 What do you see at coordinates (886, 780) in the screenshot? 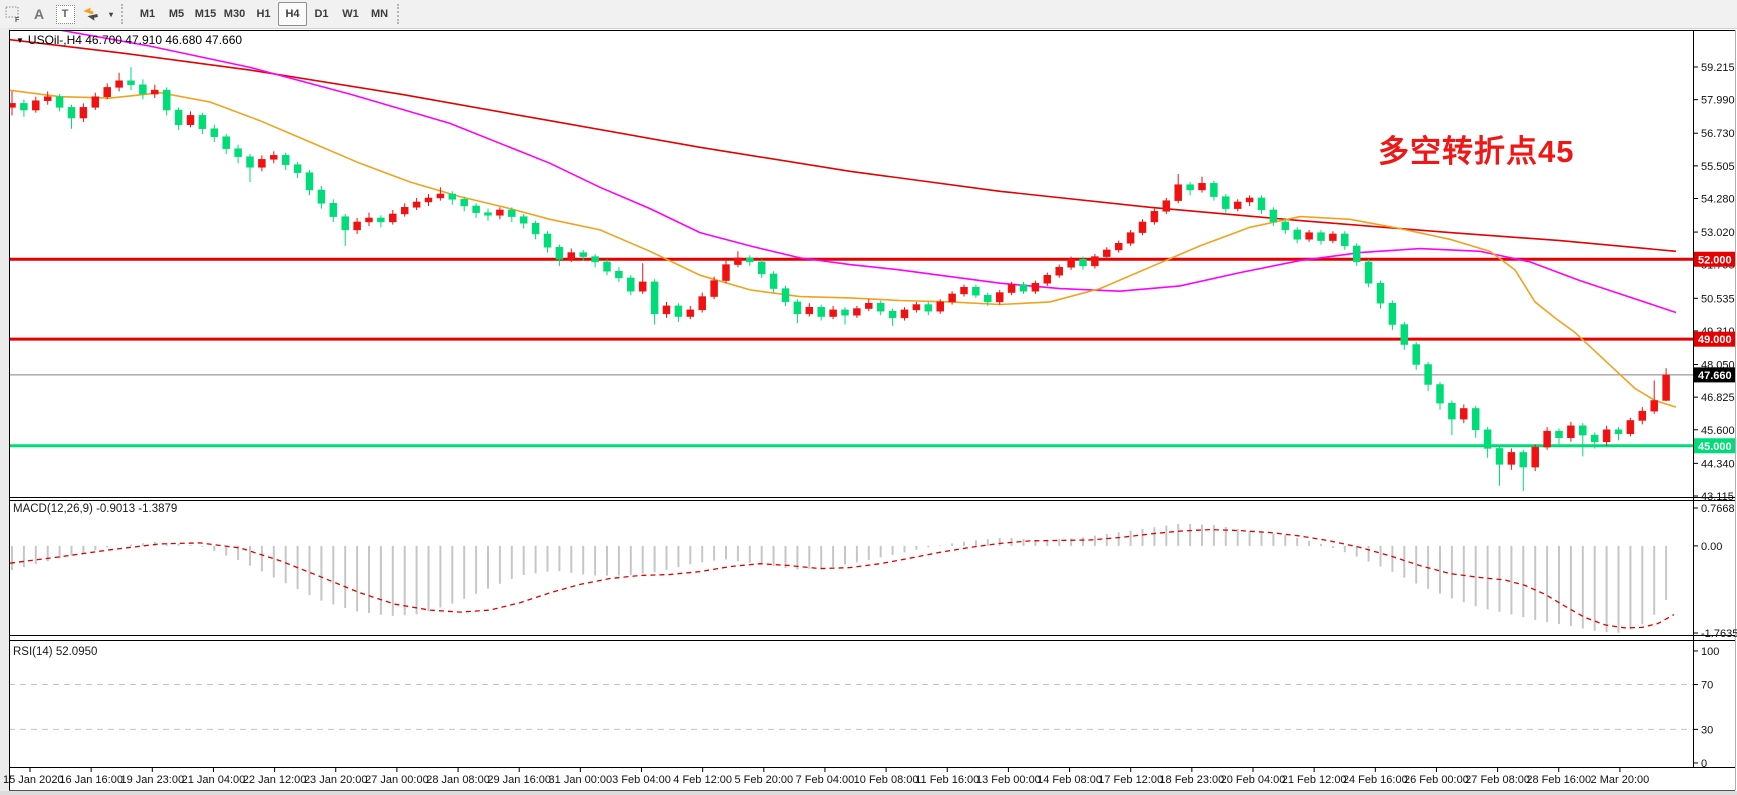
I see `time-label: 10 Feb 08:00` at bounding box center [886, 780].